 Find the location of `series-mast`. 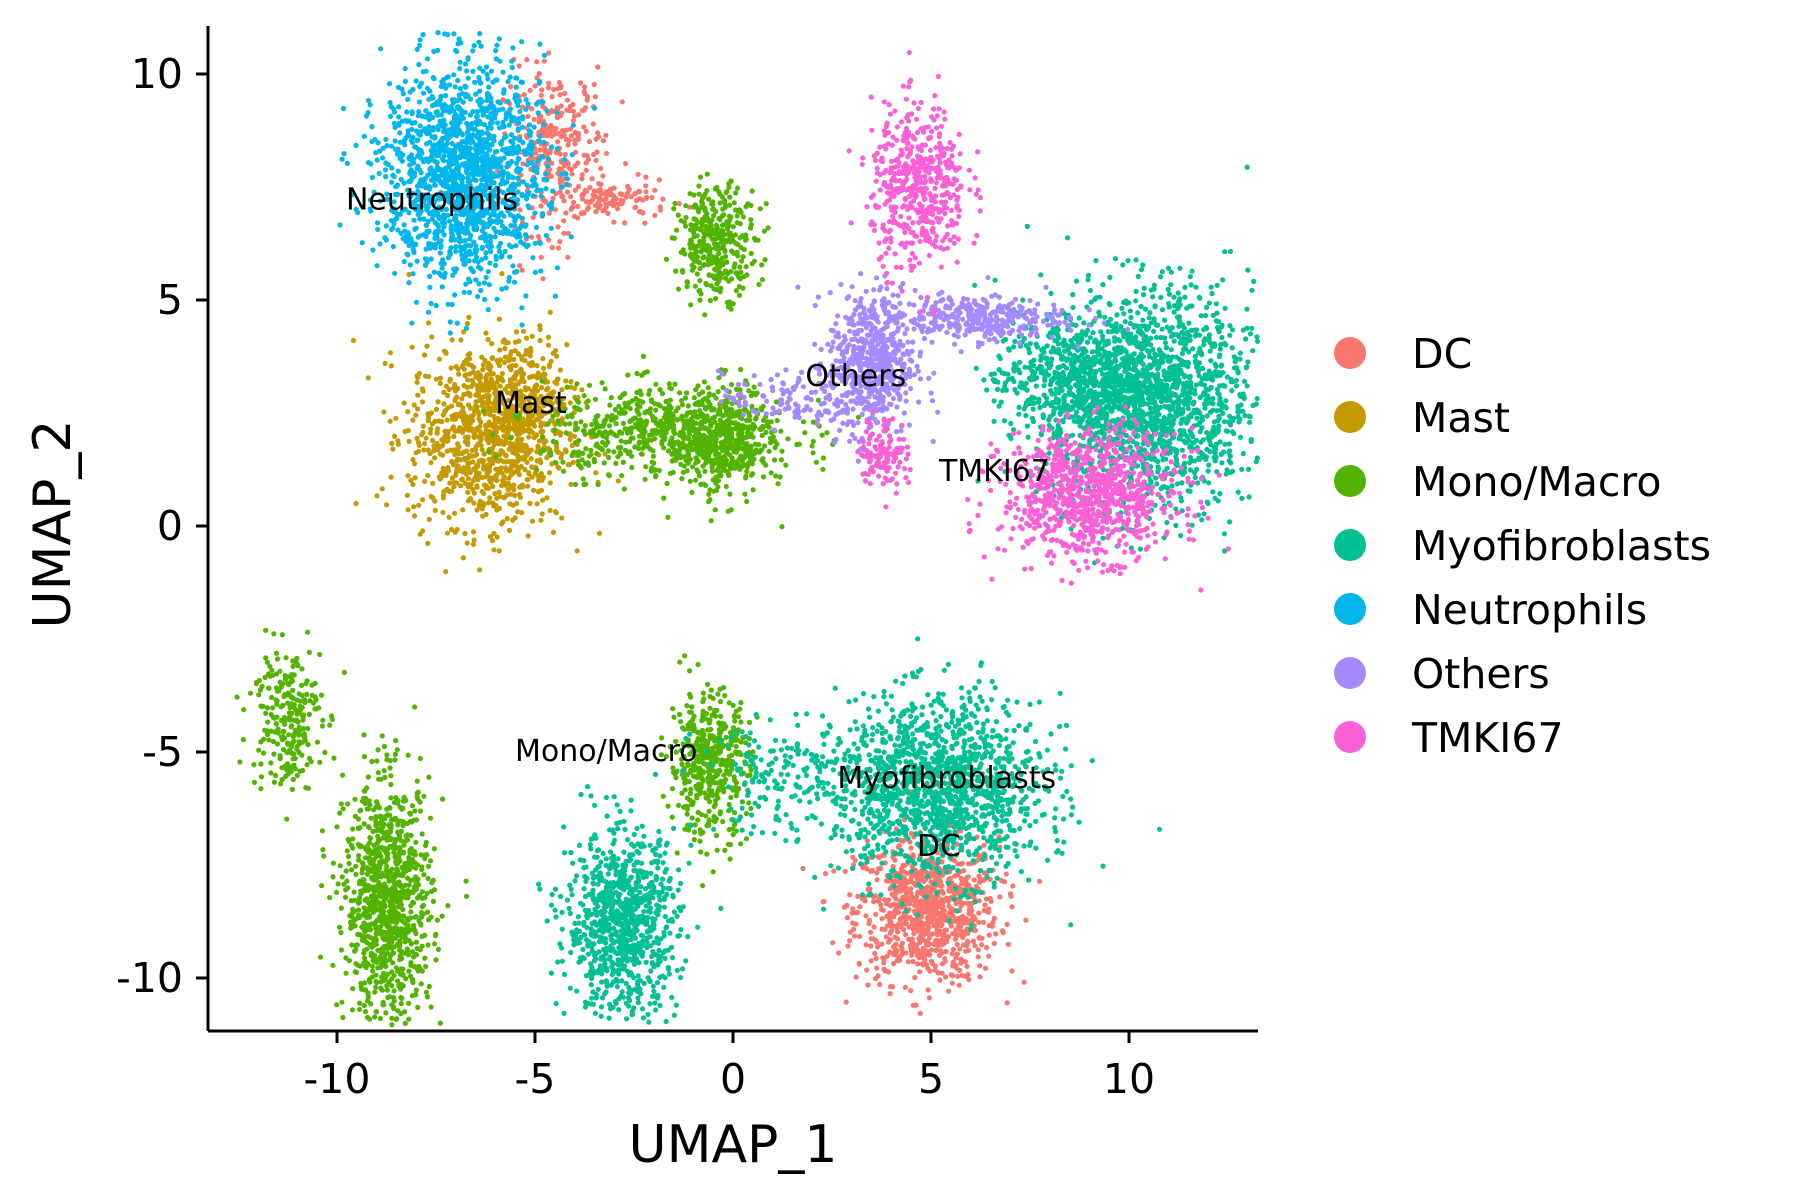

series-mast is located at coordinates (485, 423).